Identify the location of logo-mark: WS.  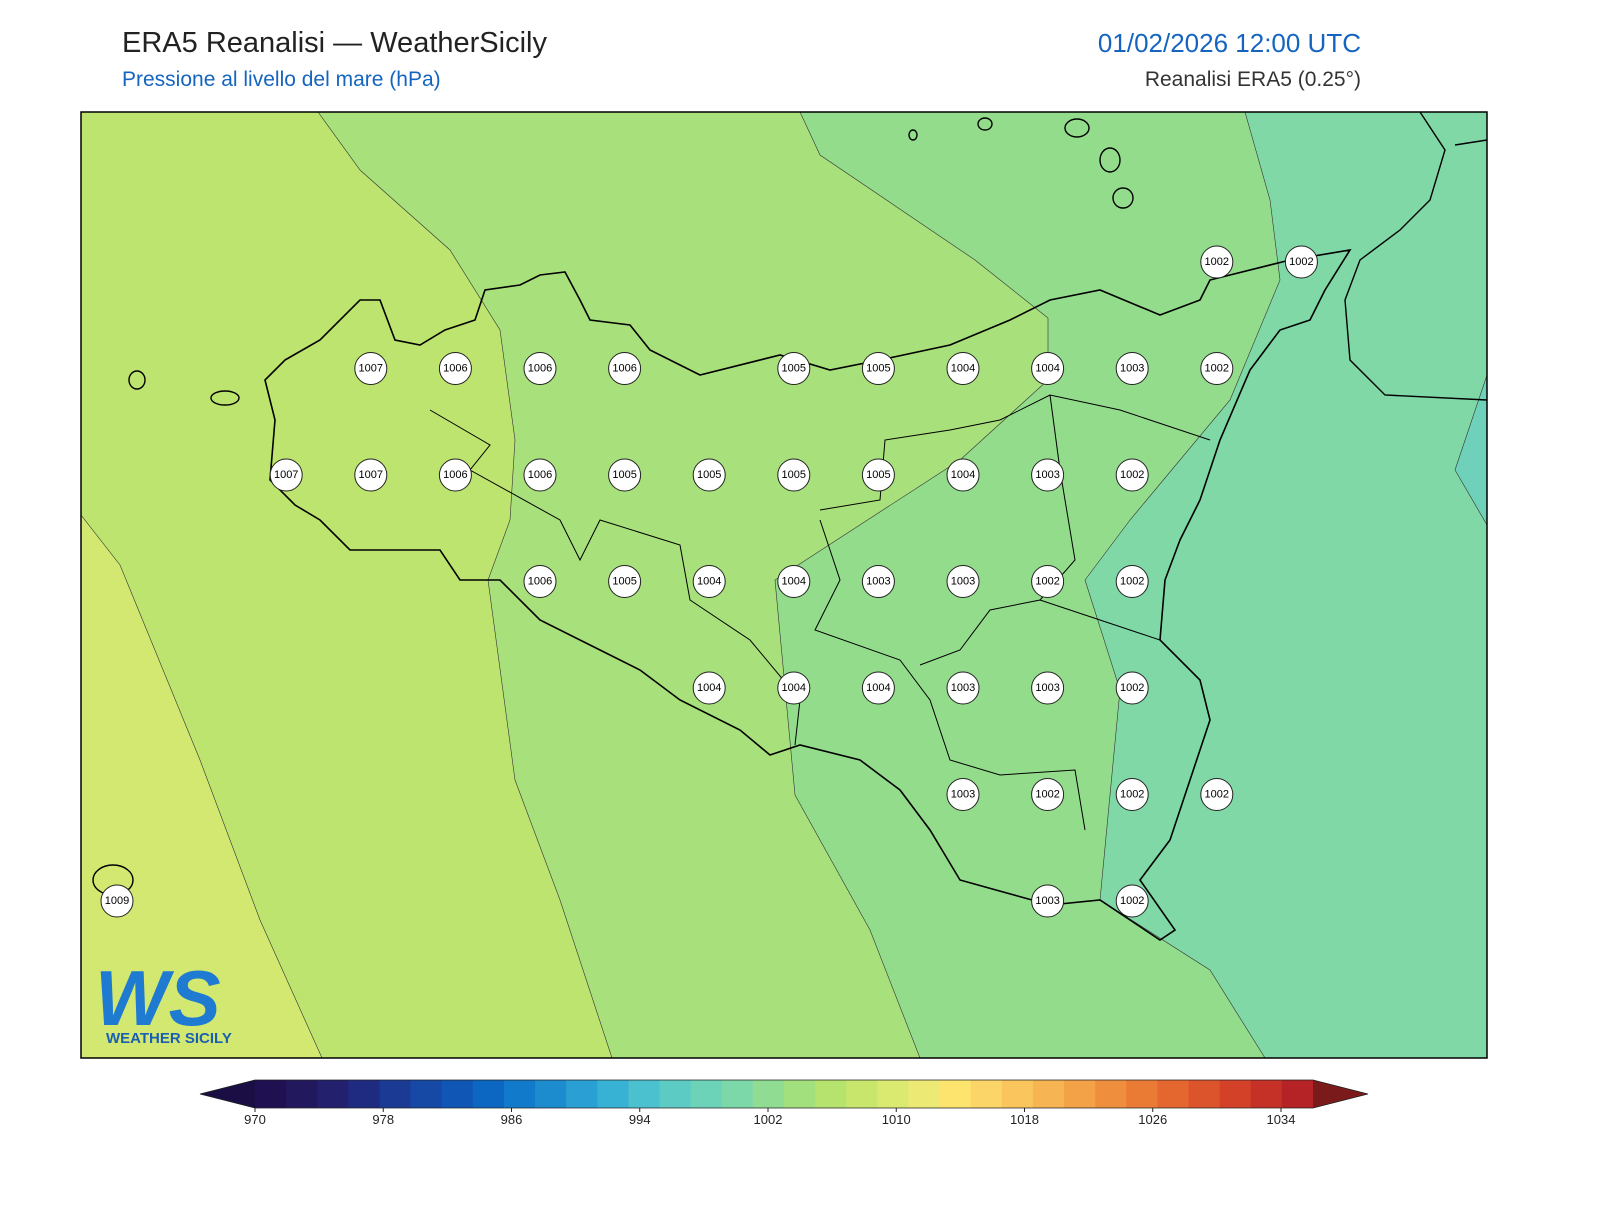
(158, 998).